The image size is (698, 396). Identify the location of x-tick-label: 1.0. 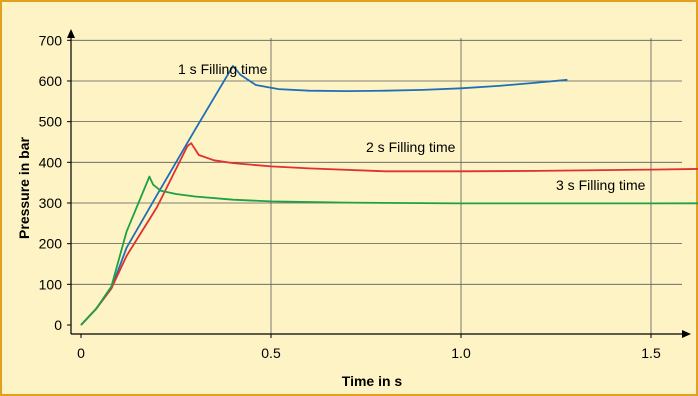
(461, 353).